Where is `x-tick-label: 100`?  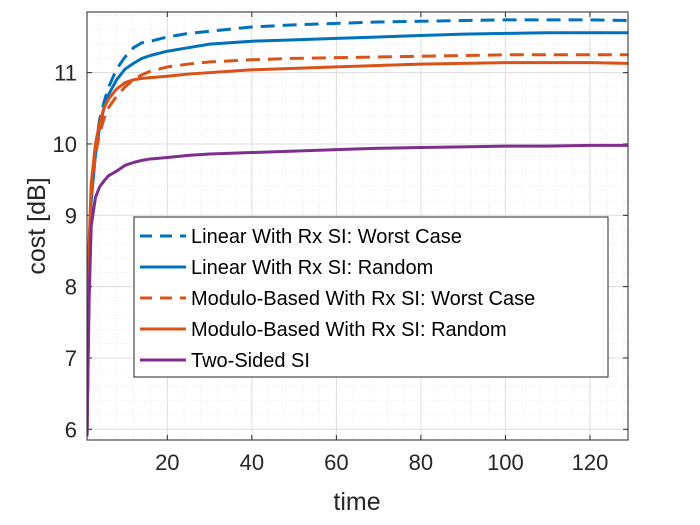 x-tick-label: 100 is located at coordinates (505, 462).